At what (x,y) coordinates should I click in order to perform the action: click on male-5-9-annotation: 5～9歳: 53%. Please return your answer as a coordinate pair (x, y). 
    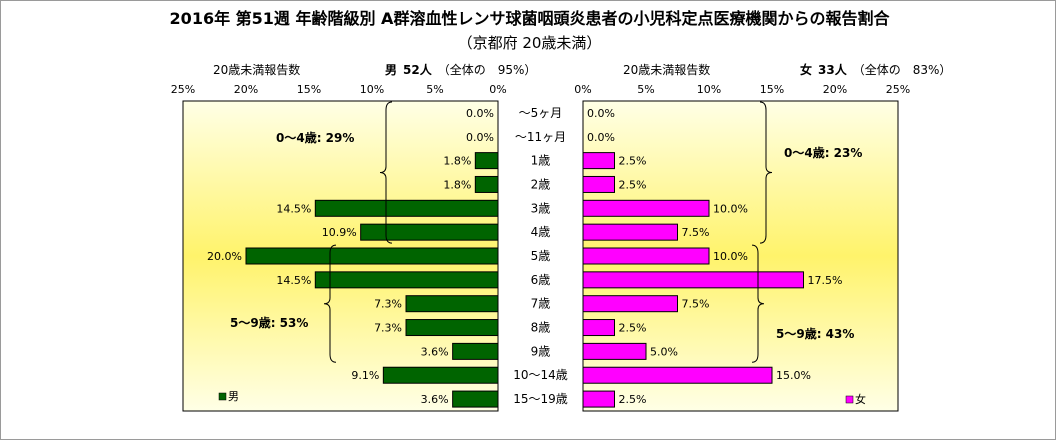
    Looking at the image, I should click on (269, 322).